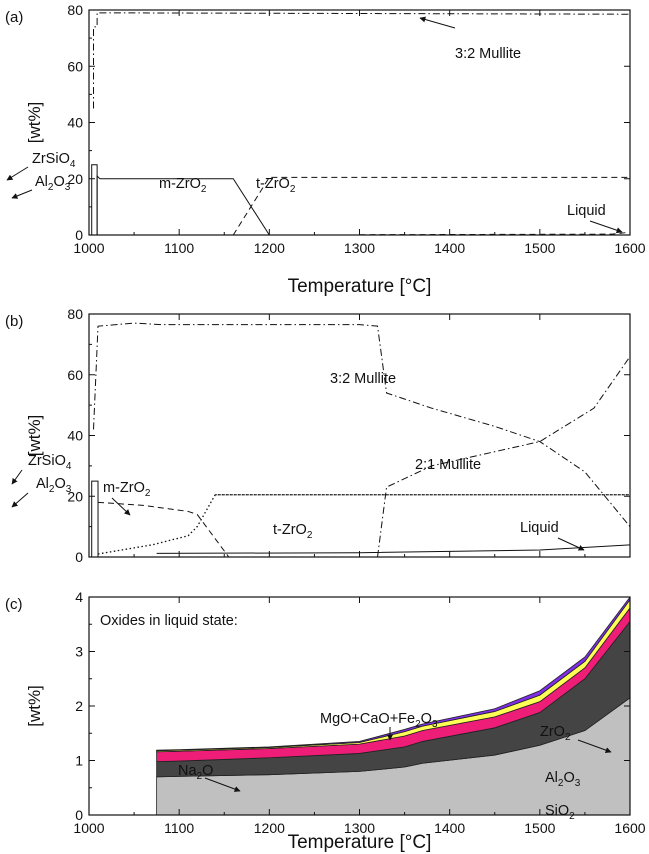  Describe the element at coordinates (361, 60) in the screenshot. I see `line-3-2-mullite` at that location.